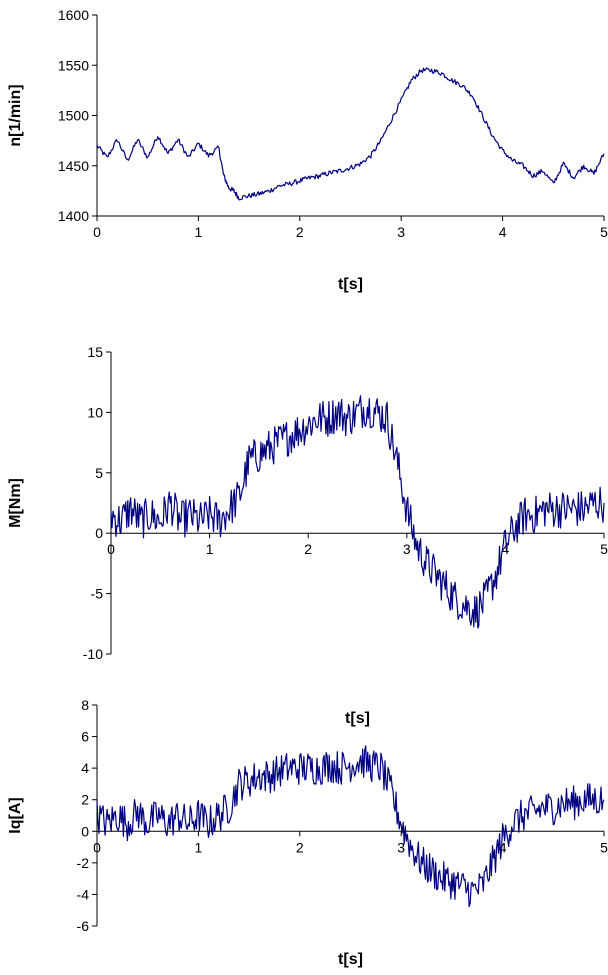  Describe the element at coordinates (95, 412) in the screenshot. I see `y-tick-label: 10` at that location.